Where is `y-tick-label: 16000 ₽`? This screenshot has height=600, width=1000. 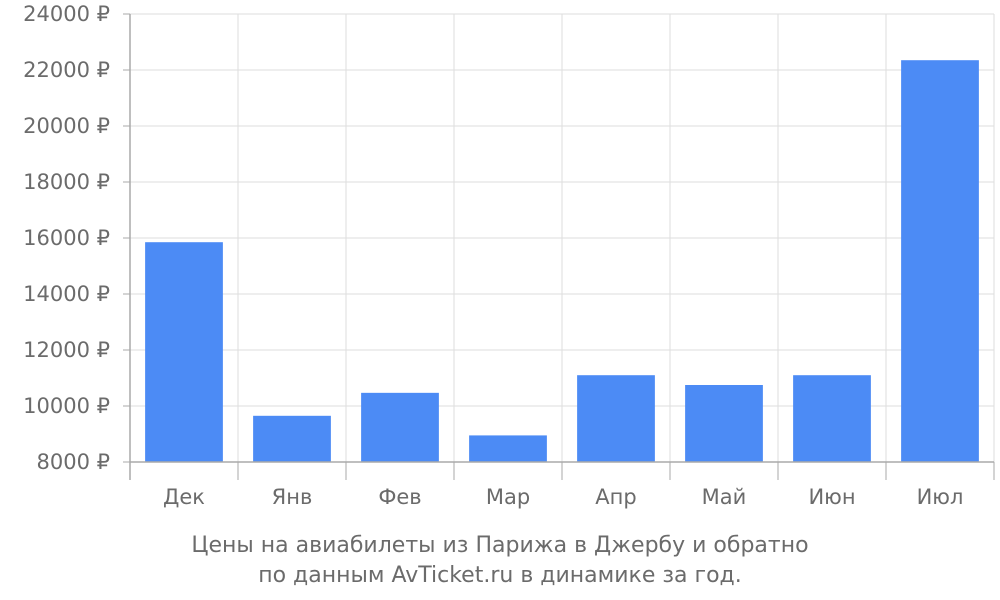
y-tick-label: 16000 ₽ is located at coordinates (66, 238).